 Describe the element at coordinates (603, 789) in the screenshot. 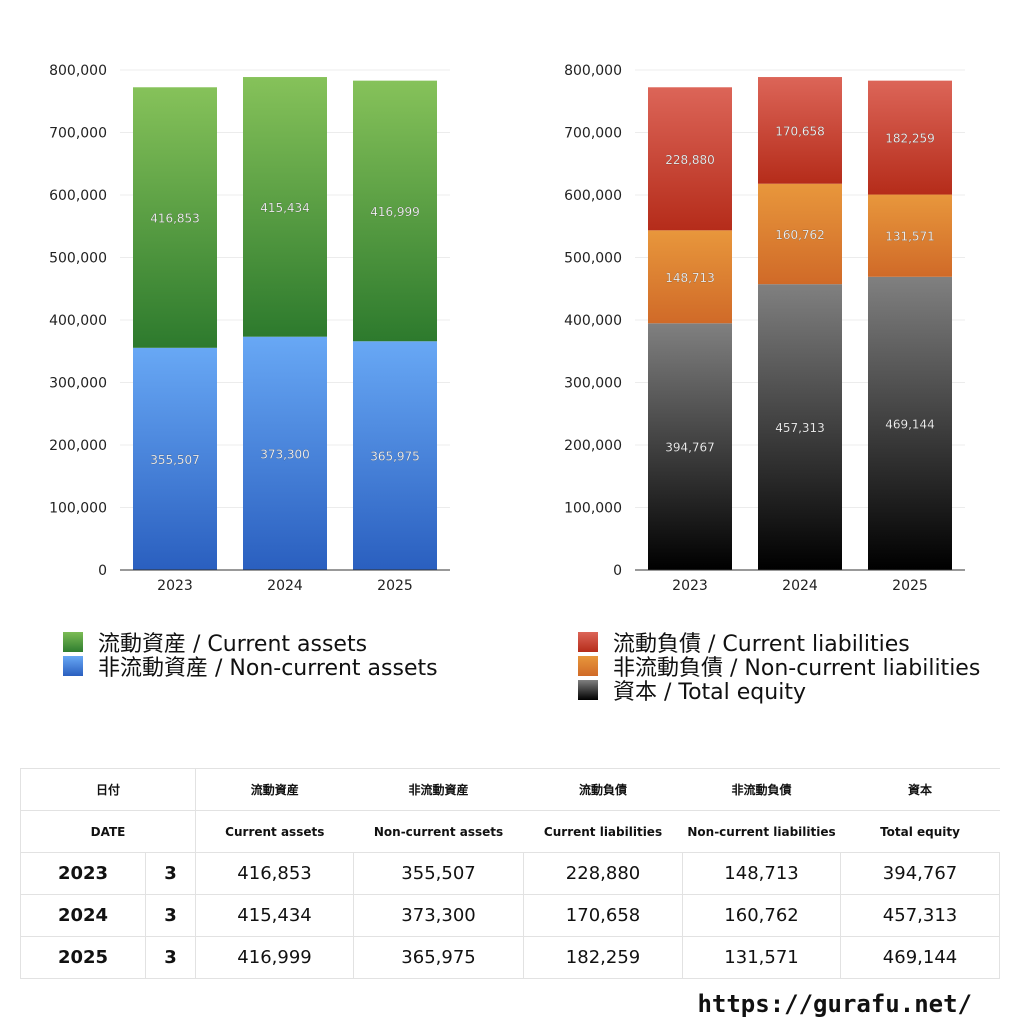

I see `header-cell: 流動負債` at that location.